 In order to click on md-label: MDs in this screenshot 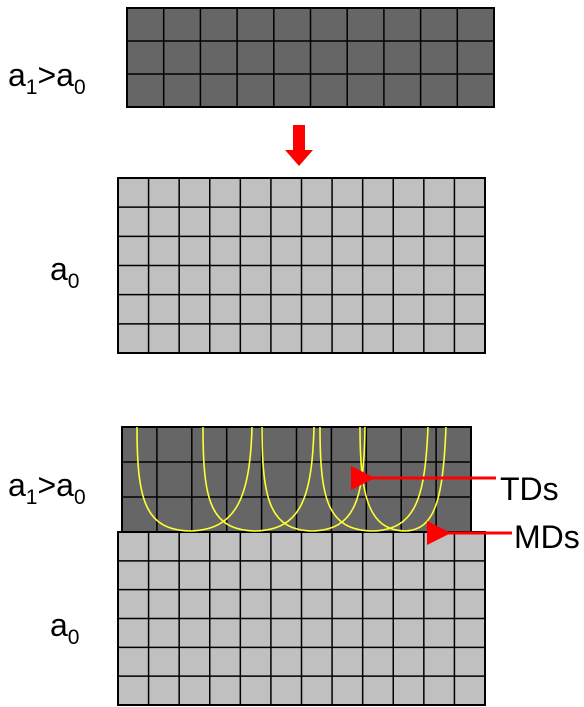, I will do `click(547, 537)`.